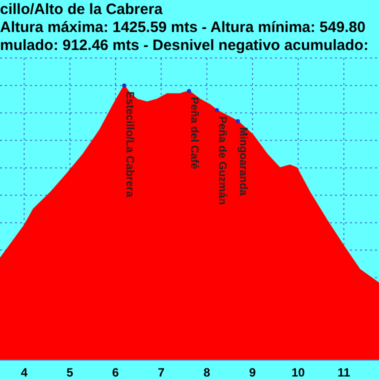 The width and height of the screenshot is (379, 379). Describe the element at coordinates (82, 10) in the screenshot. I see `chart-title: cillo/Alto de la Cabrera` at that location.